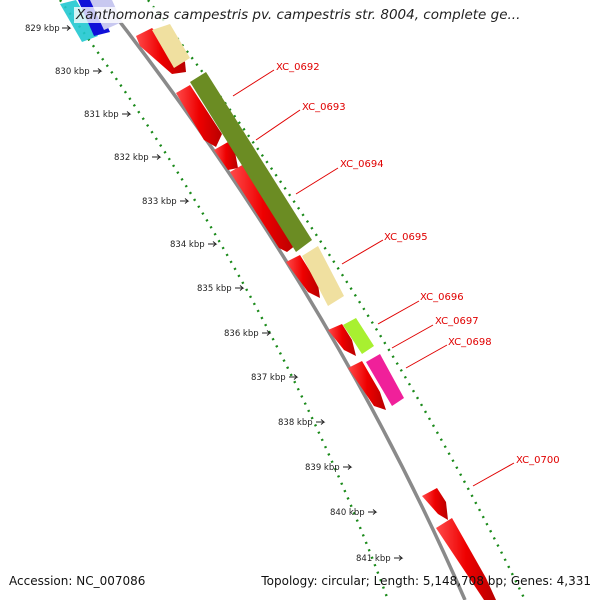 This screenshot has width=600, height=600. What do you see at coordinates (358, 336) in the screenshot?
I see `gene-feature-lime` at bounding box center [358, 336].